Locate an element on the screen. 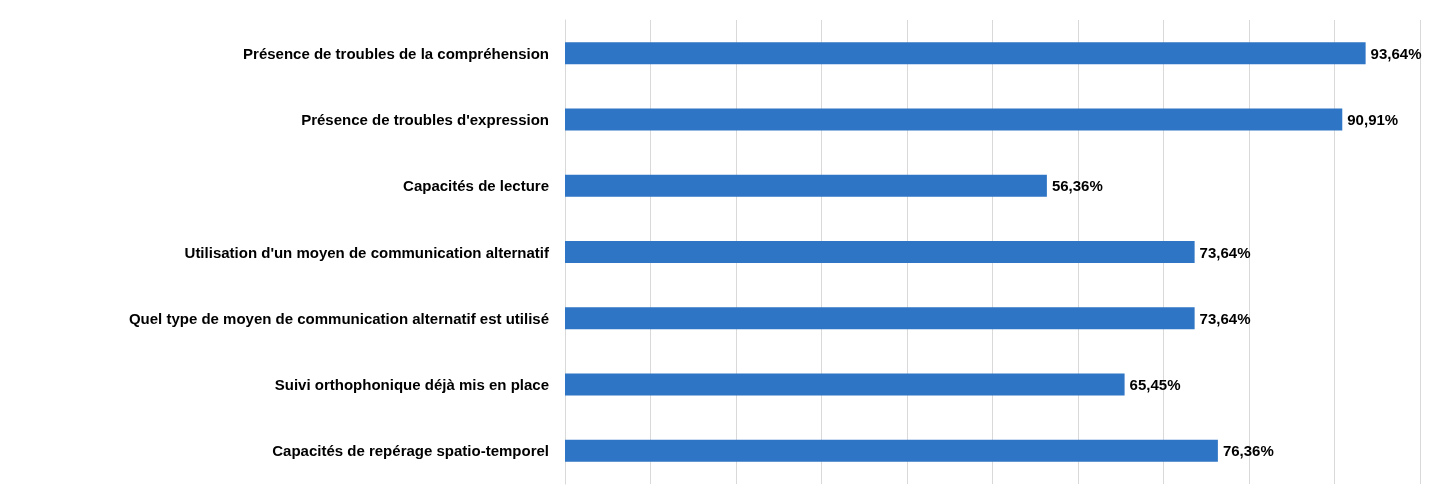 The image size is (1445, 498). data-label: 76,36% is located at coordinates (1248, 451).